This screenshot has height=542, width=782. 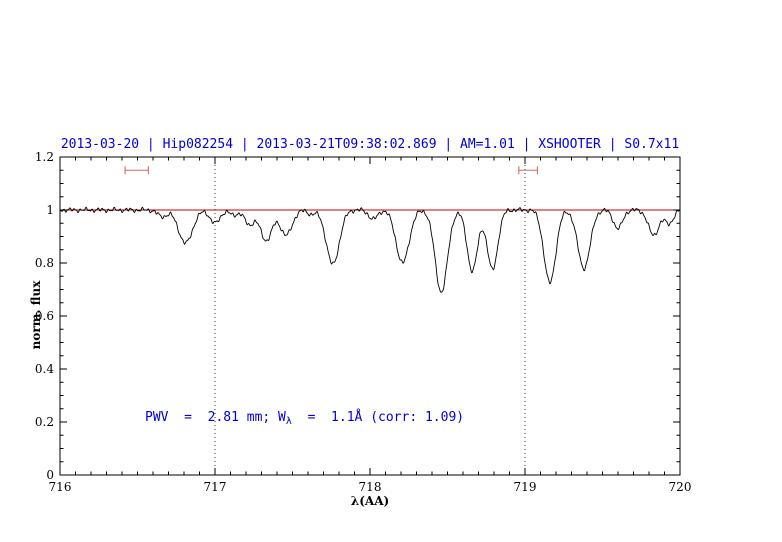 I want to click on y-tick-label: 0.8, so click(x=44, y=263).